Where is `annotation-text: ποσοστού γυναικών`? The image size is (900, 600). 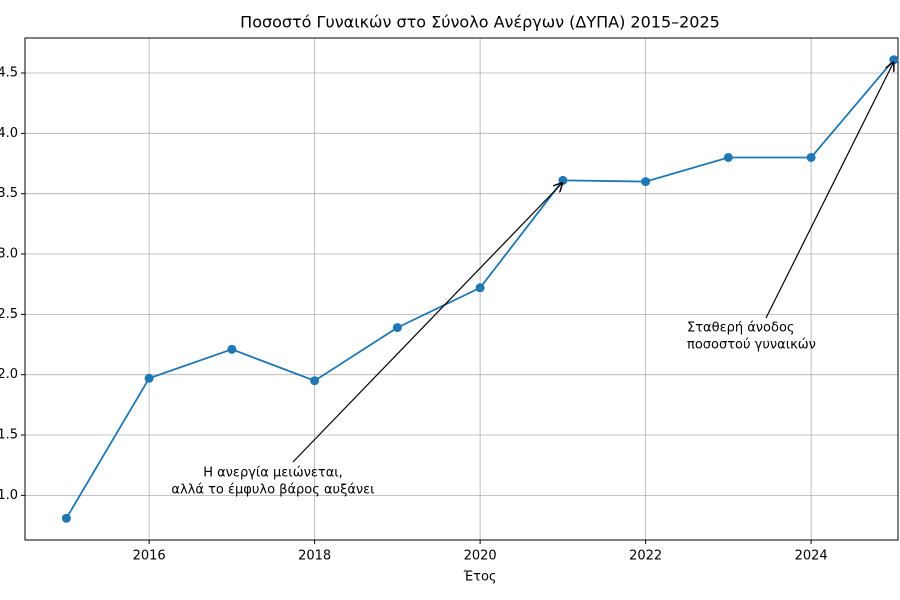
annotation-text: ποσοστού γυναικών is located at coordinates (751, 345).